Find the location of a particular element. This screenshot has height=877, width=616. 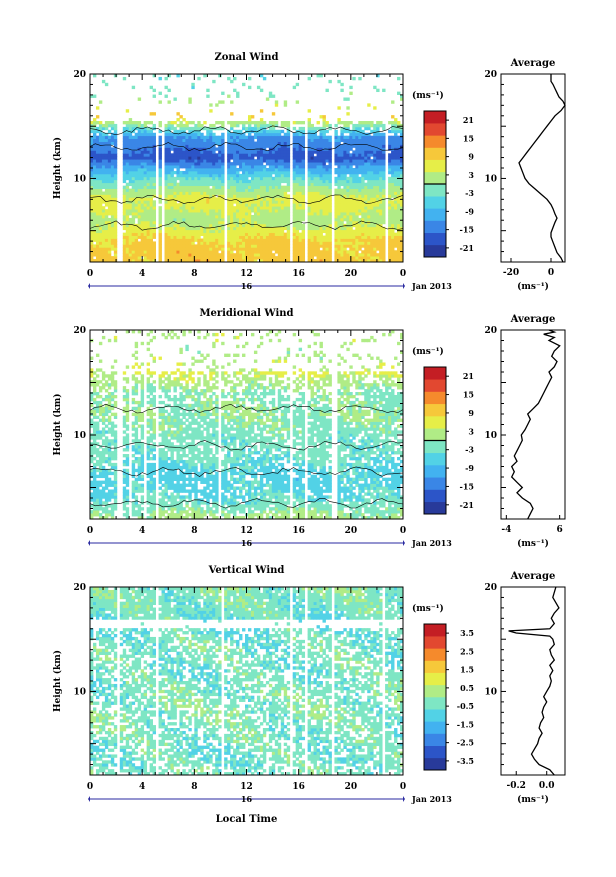

meridional-y-tick-label: 10 is located at coordinates (79, 436).